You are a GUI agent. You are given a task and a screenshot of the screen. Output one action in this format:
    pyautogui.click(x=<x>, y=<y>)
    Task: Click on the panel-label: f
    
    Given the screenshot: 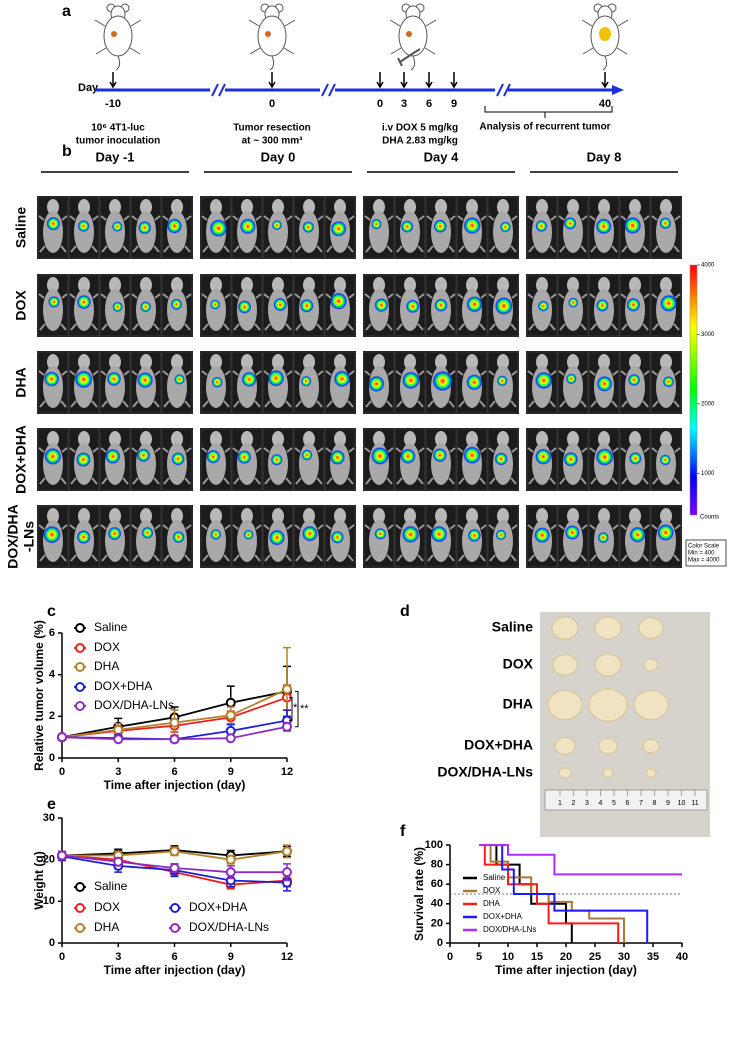 What is the action you would take?
    pyautogui.click(x=403, y=831)
    